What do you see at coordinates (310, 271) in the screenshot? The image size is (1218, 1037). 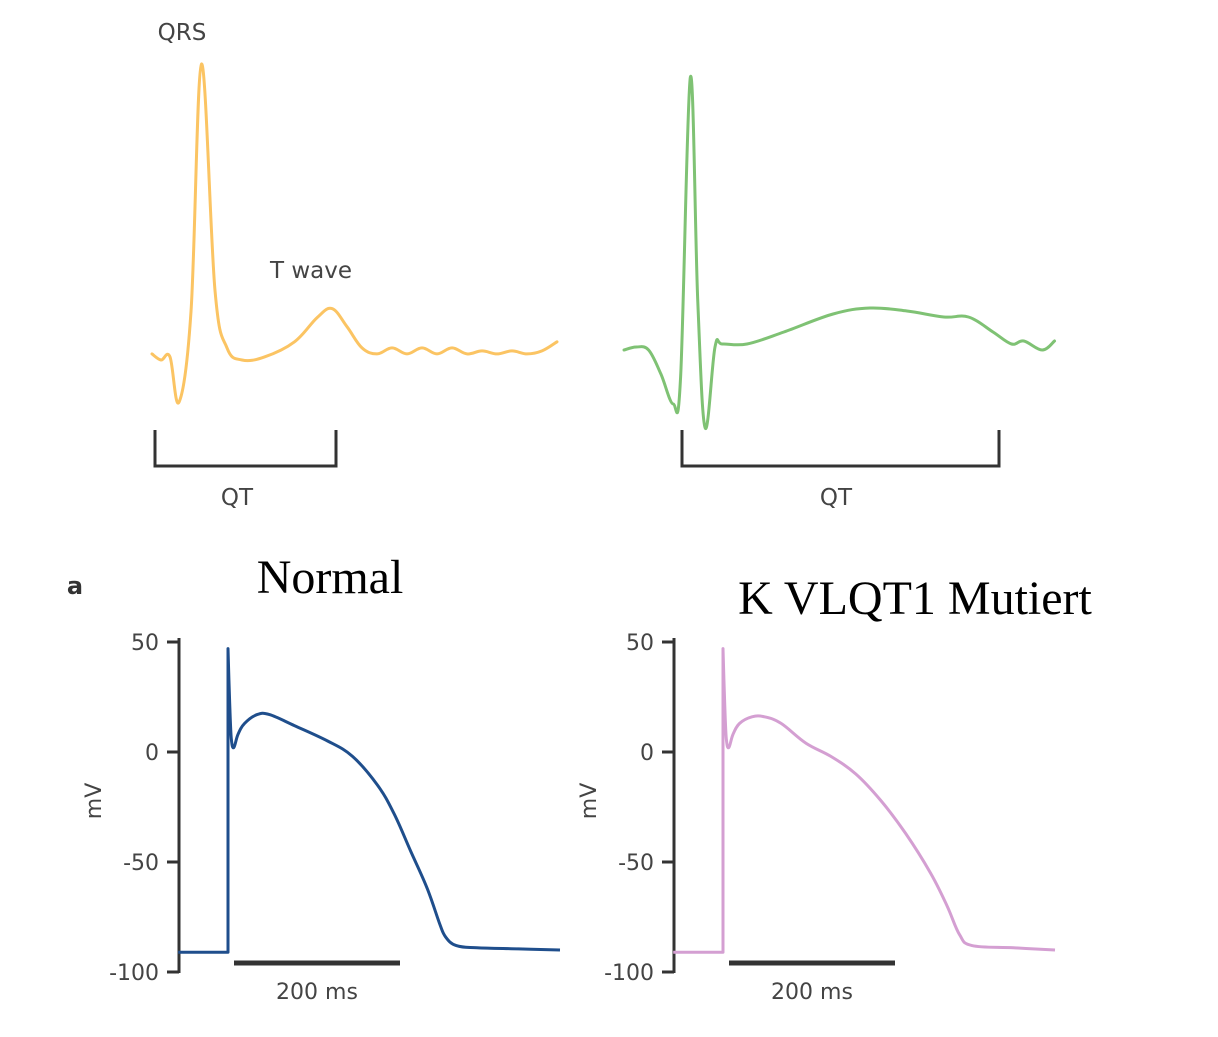 I see `t-wave-label: T wave` at bounding box center [310, 271].